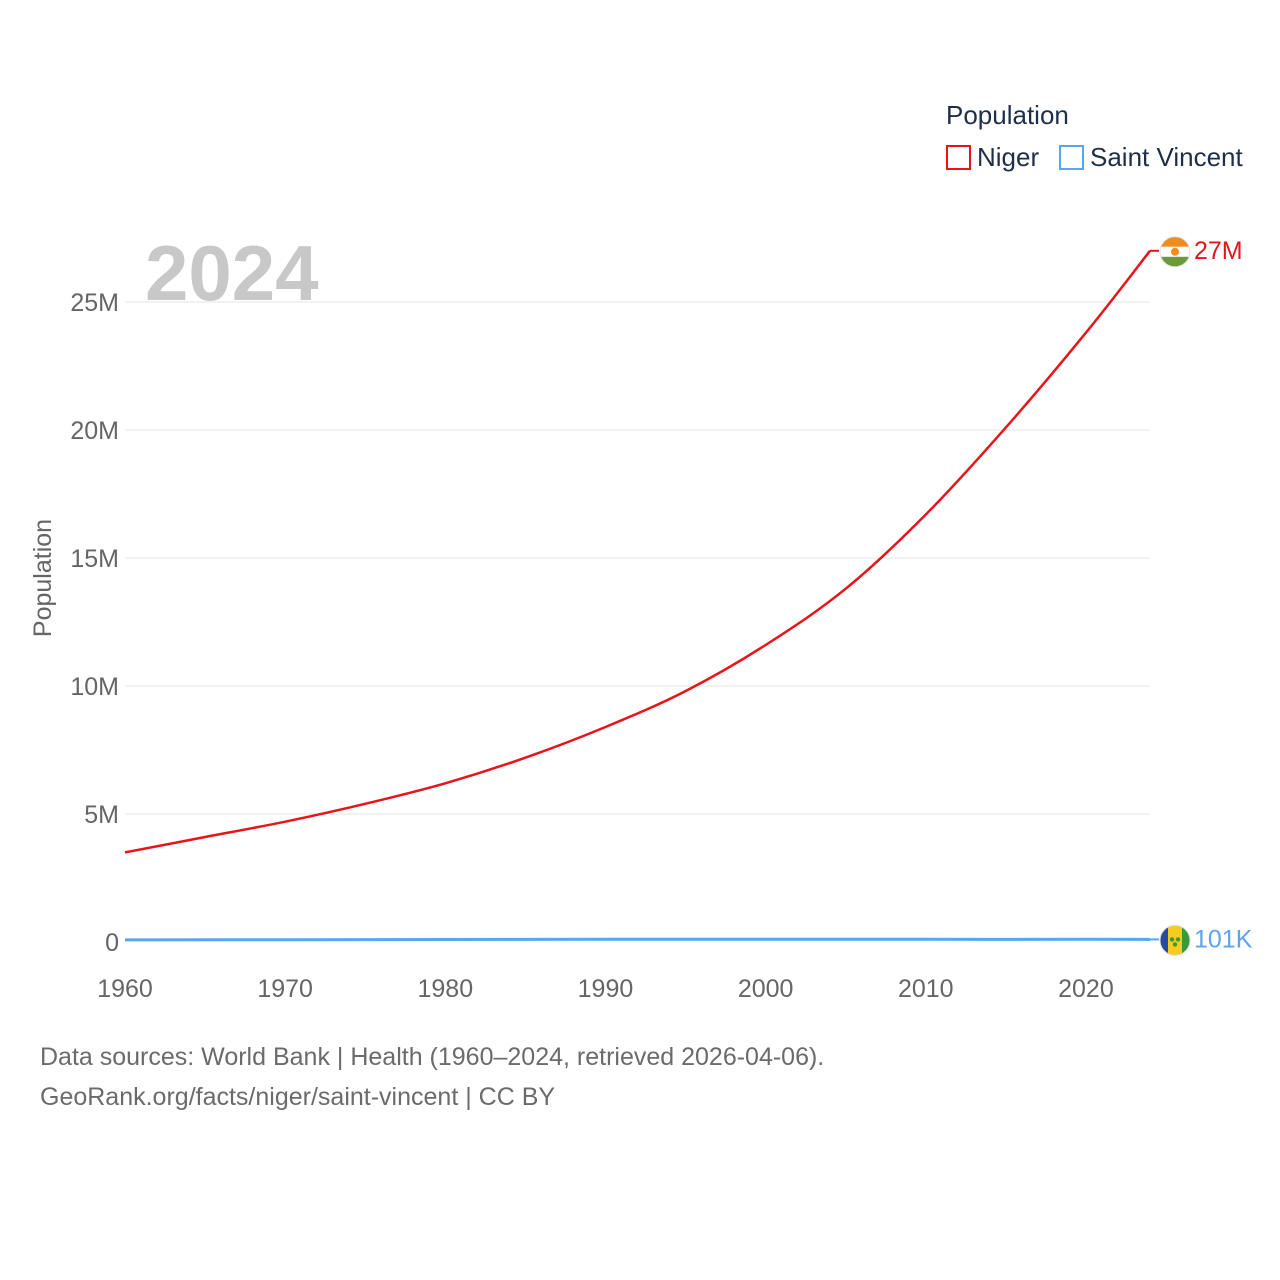 The height and width of the screenshot is (1280, 1280). What do you see at coordinates (1086, 989) in the screenshot?
I see `x-tick-label: 2020` at bounding box center [1086, 989].